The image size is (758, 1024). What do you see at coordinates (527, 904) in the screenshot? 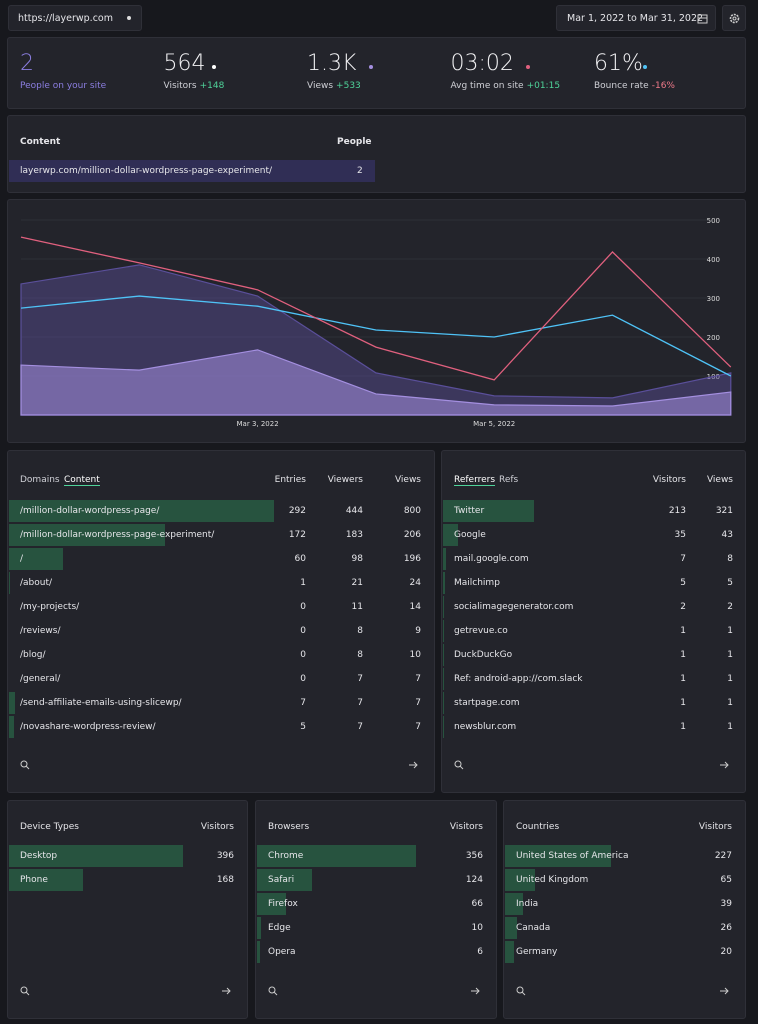
I see `row-label: India` at bounding box center [527, 904].